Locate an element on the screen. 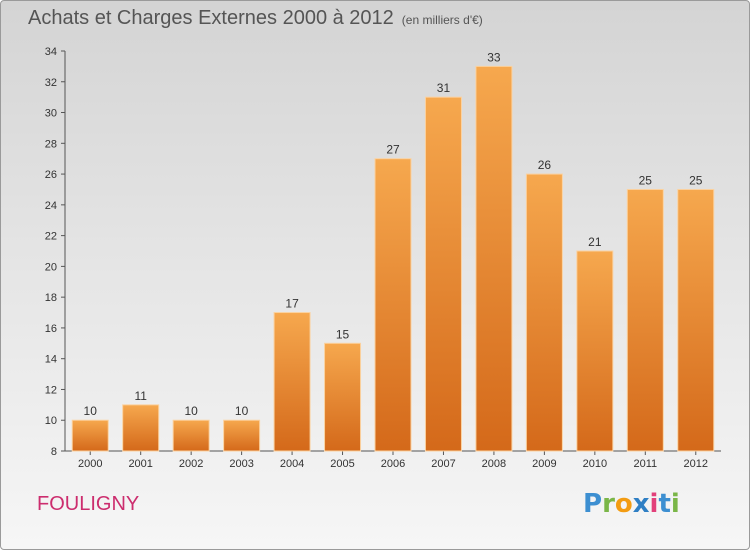 This screenshot has height=550, width=750. y-tick-label: 34 is located at coordinates (51, 52).